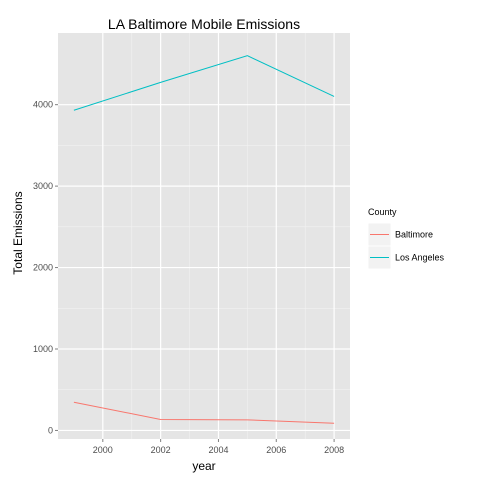  Describe the element at coordinates (43, 349) in the screenshot. I see `y-tick-label: 1000` at that location.